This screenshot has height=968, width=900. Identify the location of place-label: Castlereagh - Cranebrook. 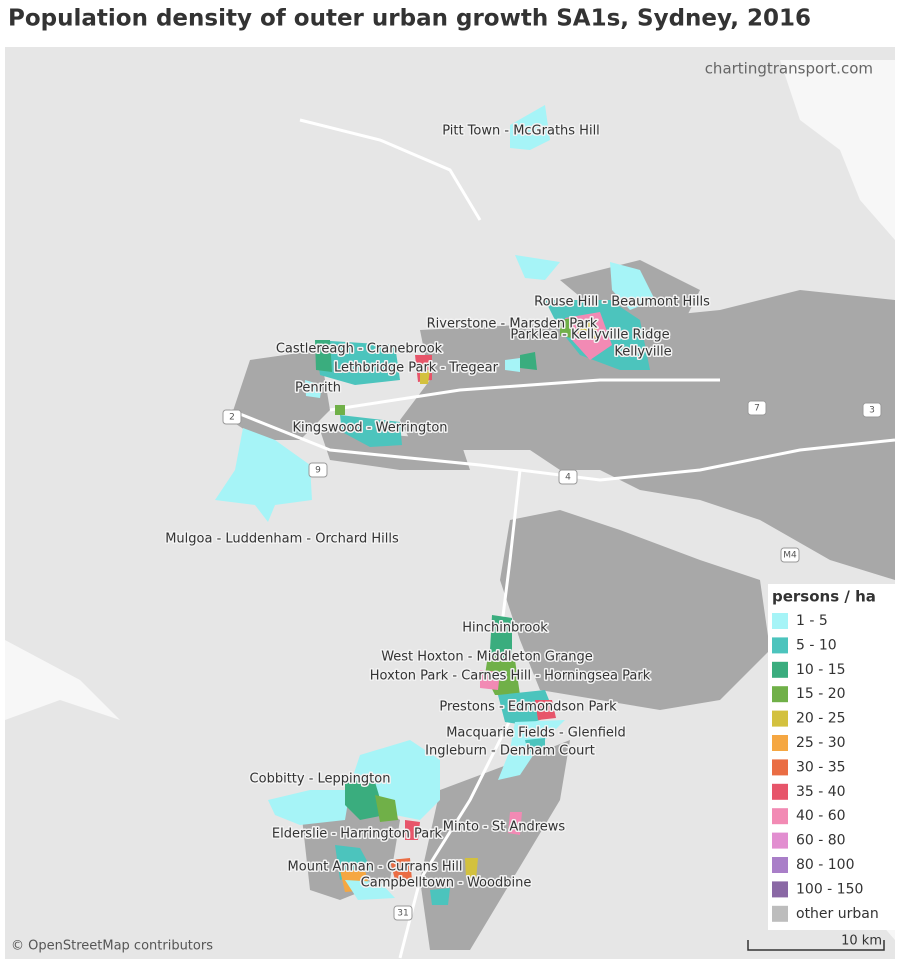
(359, 349).